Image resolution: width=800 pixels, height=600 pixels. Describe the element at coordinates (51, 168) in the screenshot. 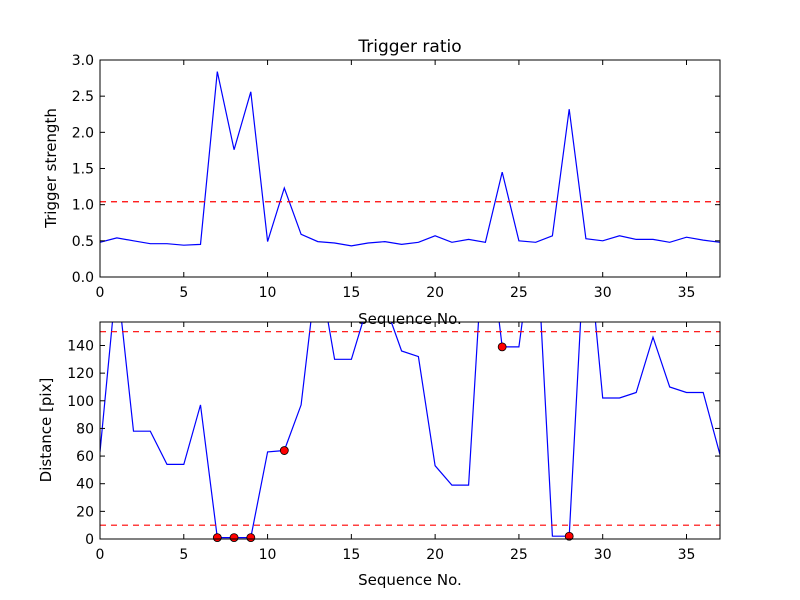

I see `y-axis-label: Trigger strength` at that location.